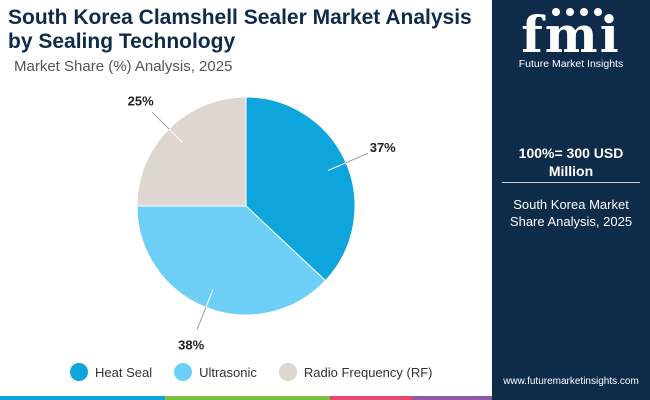 This screenshot has height=400, width=650. Describe the element at coordinates (571, 34) in the screenshot. I see `logo-text: fmi` at that location.